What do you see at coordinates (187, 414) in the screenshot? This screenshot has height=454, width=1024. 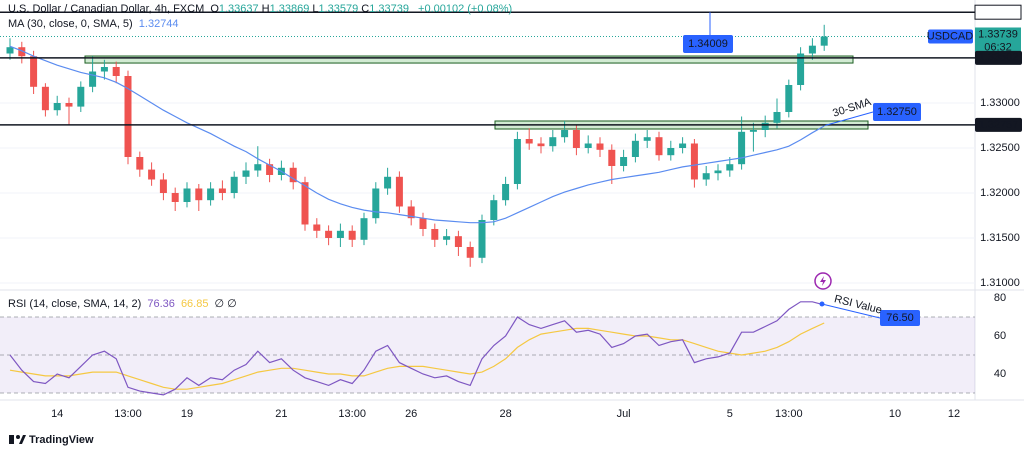 I see `x-tick-label: 19` at bounding box center [187, 414].